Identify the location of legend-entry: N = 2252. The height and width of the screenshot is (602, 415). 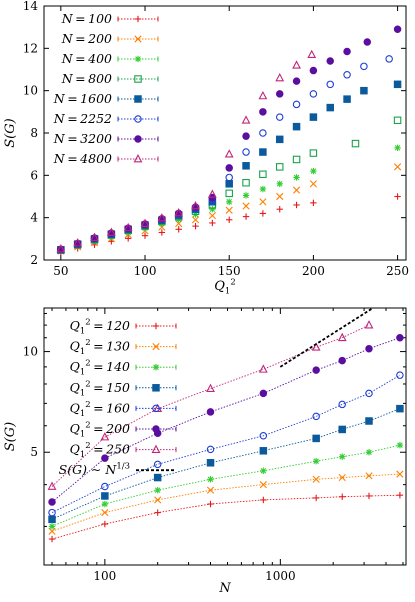
(106, 118).